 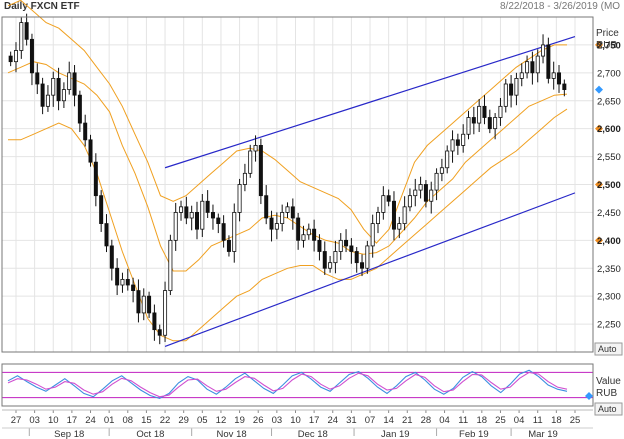 I want to click on price-tick-marker-icon, so click(x=599, y=128).